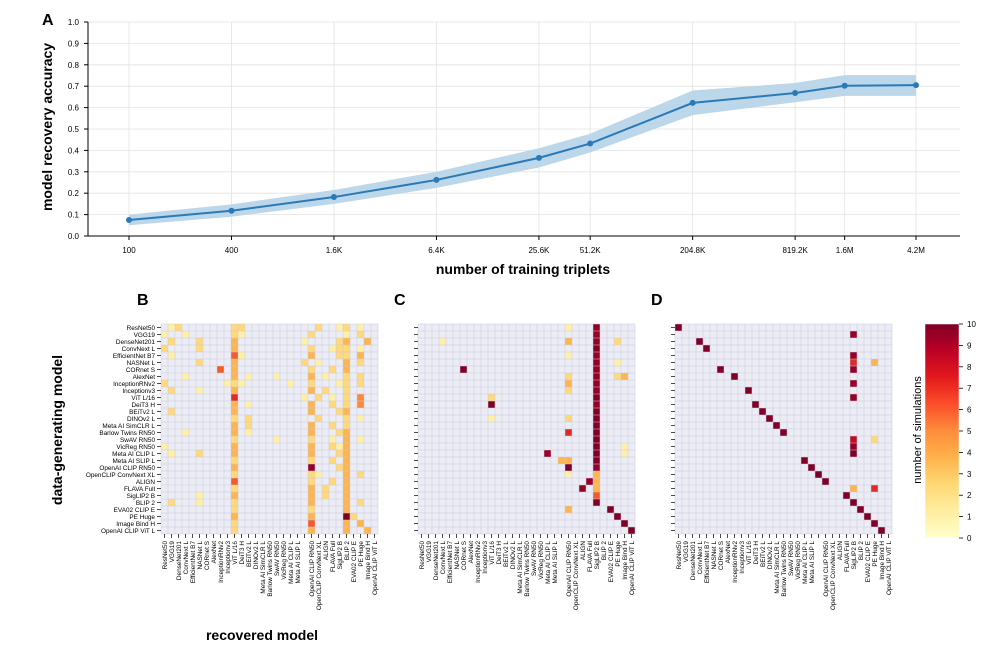 The image size is (996, 648). Describe the element at coordinates (539, 250) in the screenshot. I see `x-tick-label: 25.6K` at that location.